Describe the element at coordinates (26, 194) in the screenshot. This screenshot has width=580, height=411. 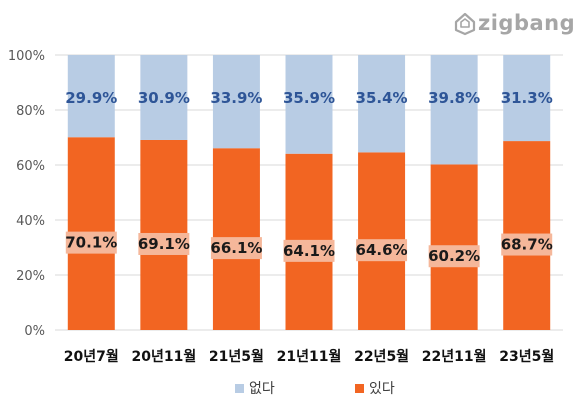
I see `y-axis-ticks: 0% 20% 40% 60% 80% 100%` at that location.